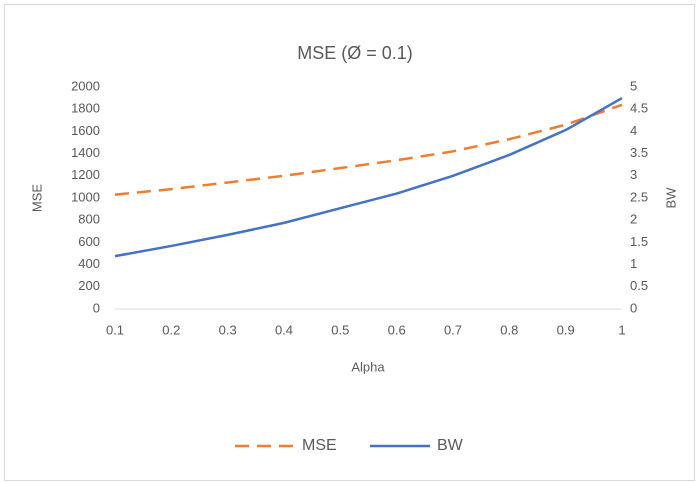 The image size is (696, 482). I want to click on x-tick-label: 0.2, so click(171, 329).